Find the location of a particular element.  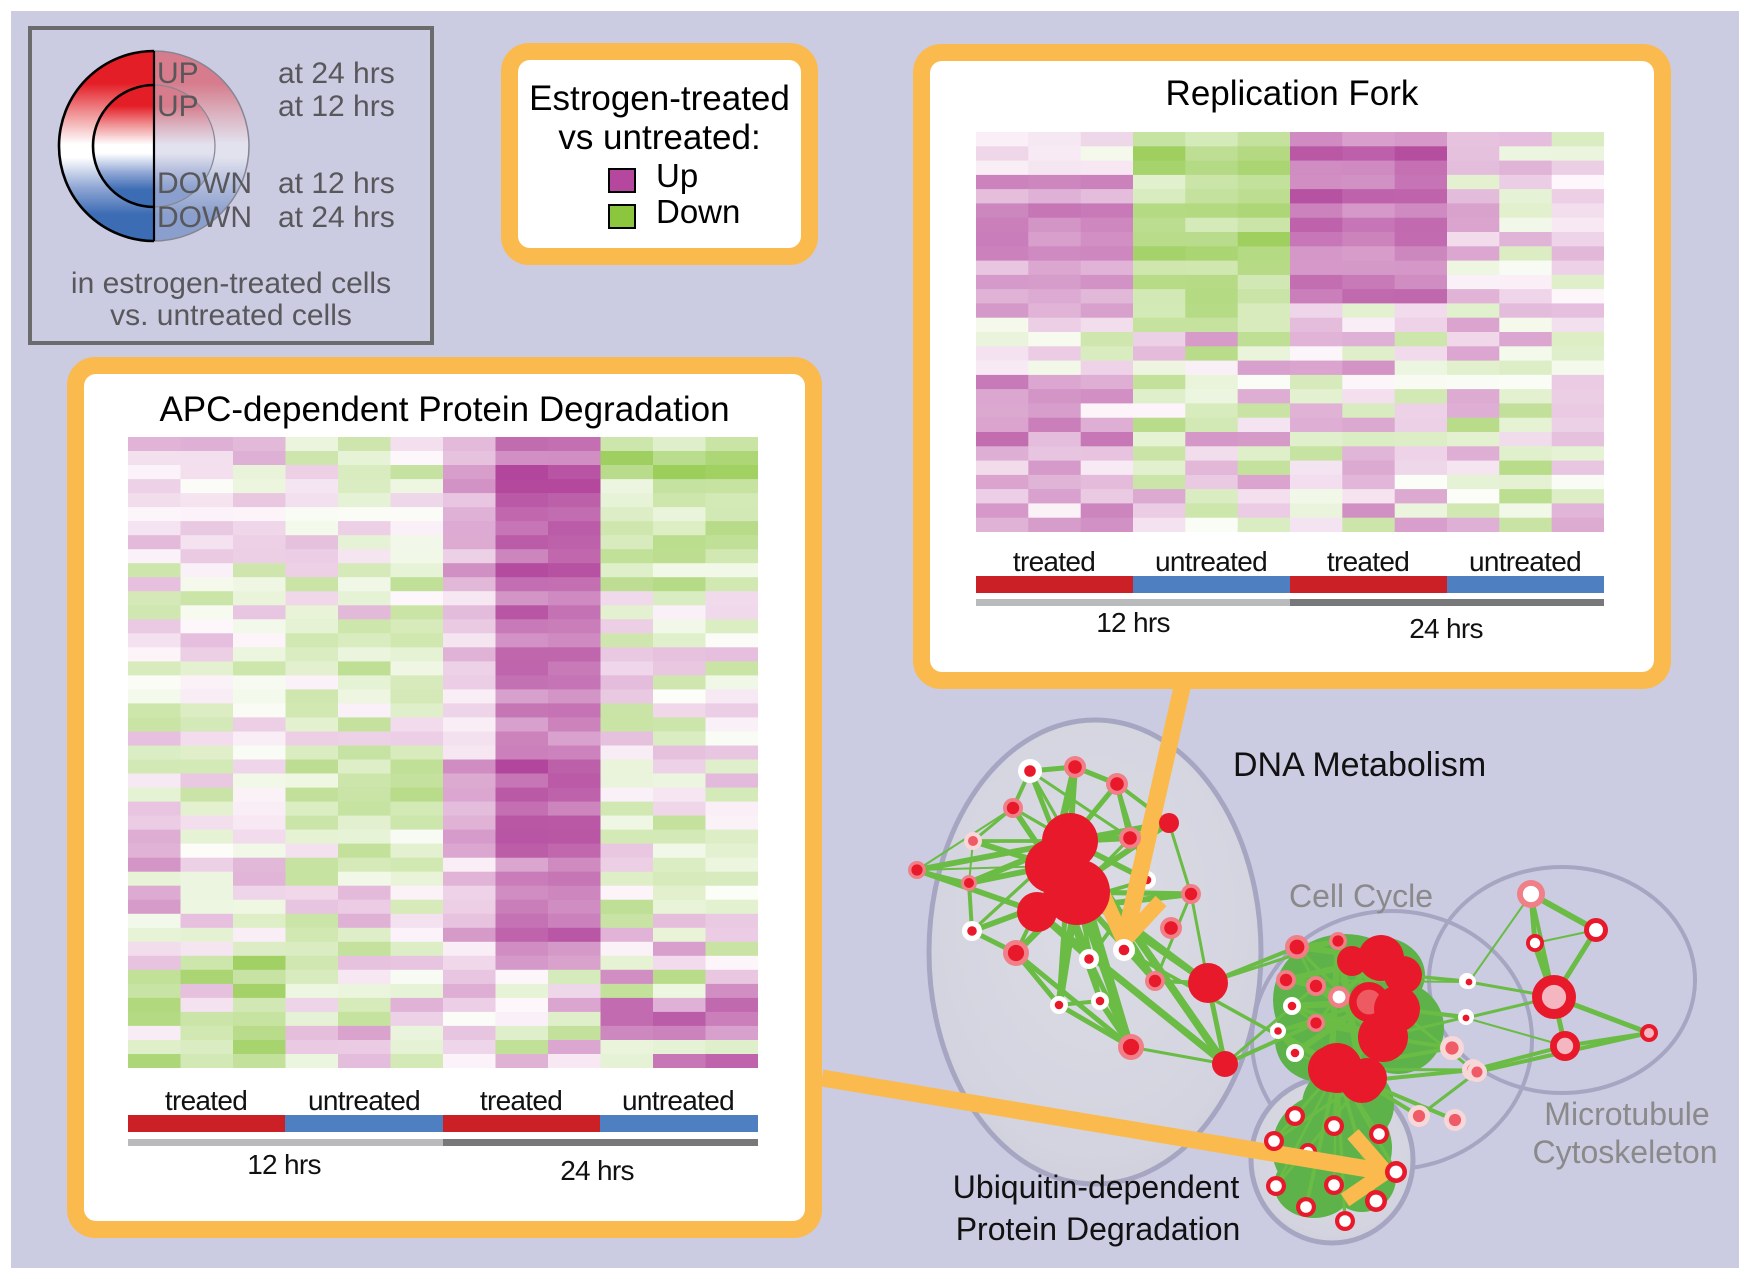

svg-text: Microtubule is located at coordinates (1626, 1114).